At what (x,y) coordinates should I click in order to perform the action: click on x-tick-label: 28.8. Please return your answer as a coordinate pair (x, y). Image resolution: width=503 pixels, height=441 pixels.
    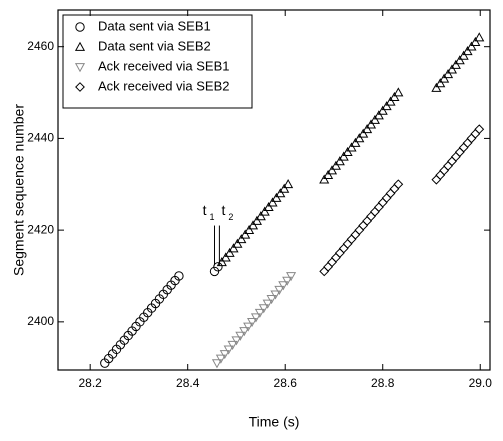
    Looking at the image, I should click on (383, 383).